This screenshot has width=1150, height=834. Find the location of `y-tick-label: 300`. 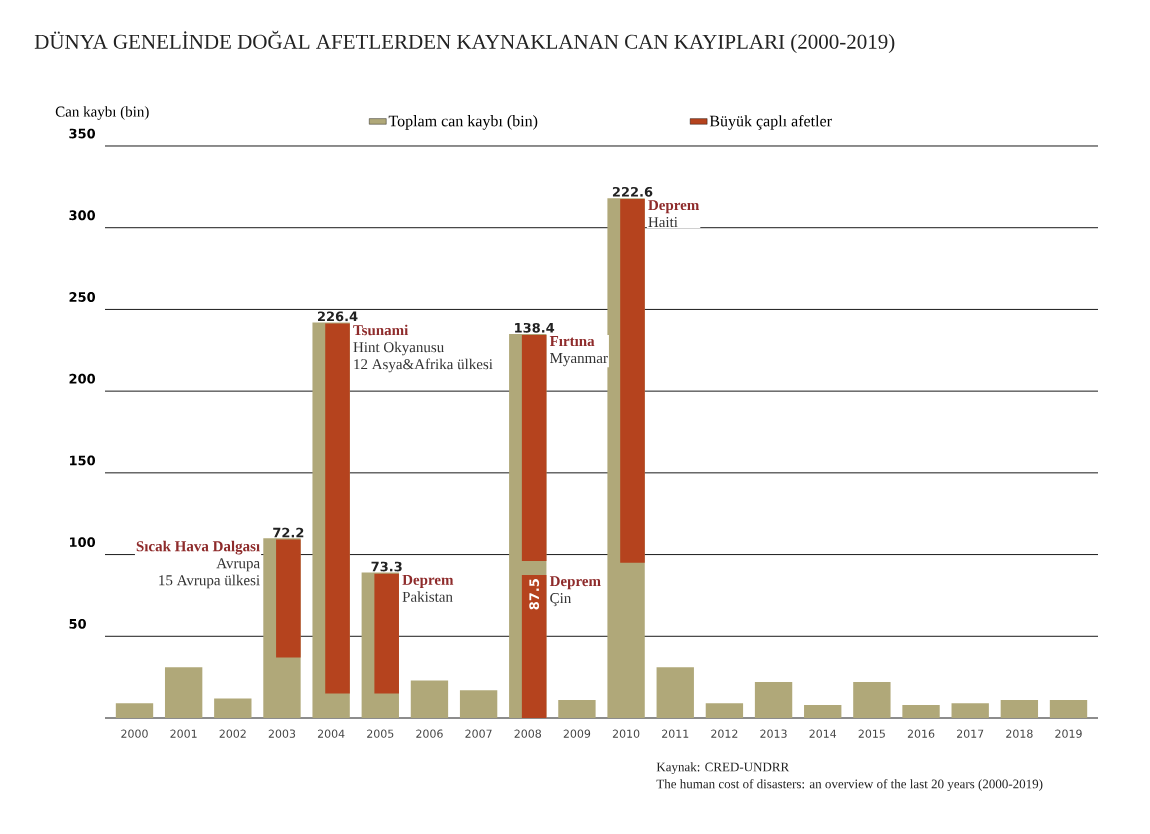

y-tick-label: 300 is located at coordinates (82, 215).